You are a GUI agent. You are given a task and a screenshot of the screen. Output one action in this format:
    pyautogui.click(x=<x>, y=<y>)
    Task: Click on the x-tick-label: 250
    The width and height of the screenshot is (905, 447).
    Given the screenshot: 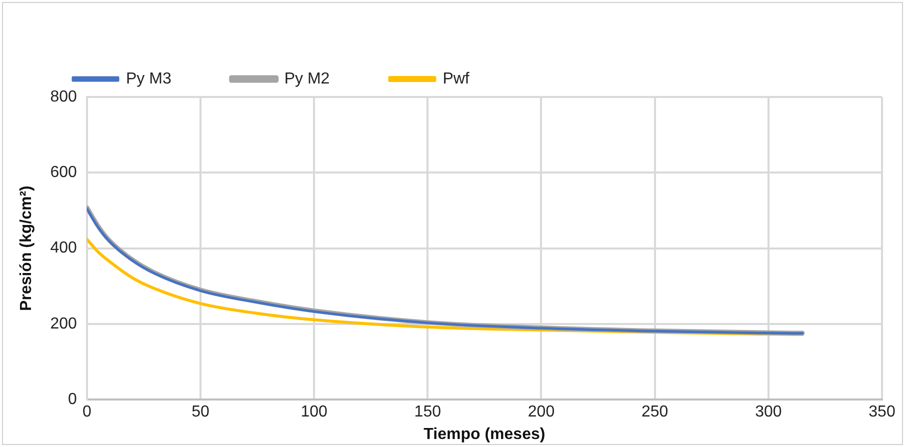 What is the action you would take?
    pyautogui.click(x=654, y=412)
    